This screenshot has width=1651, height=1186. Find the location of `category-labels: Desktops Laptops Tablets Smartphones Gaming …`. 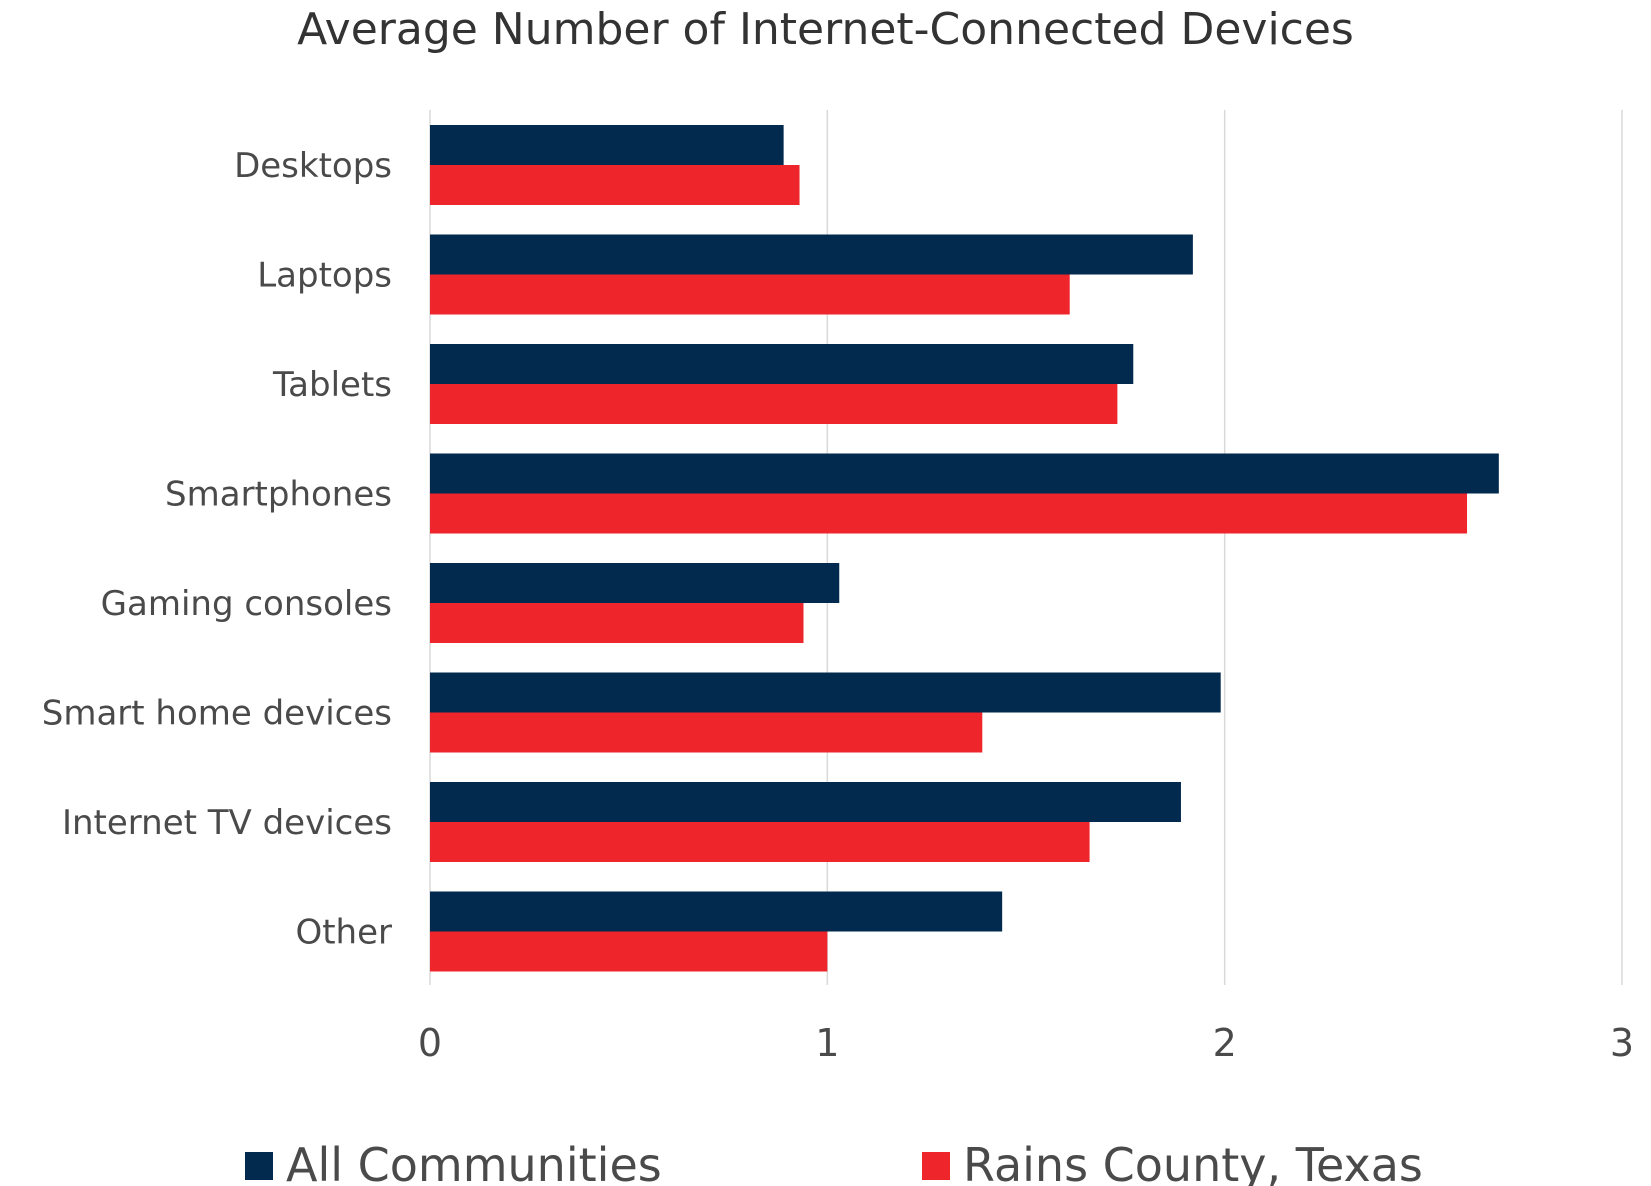

category-labels: Desktops Laptops Tablets Smartphones Gaming … is located at coordinates (217, 549).